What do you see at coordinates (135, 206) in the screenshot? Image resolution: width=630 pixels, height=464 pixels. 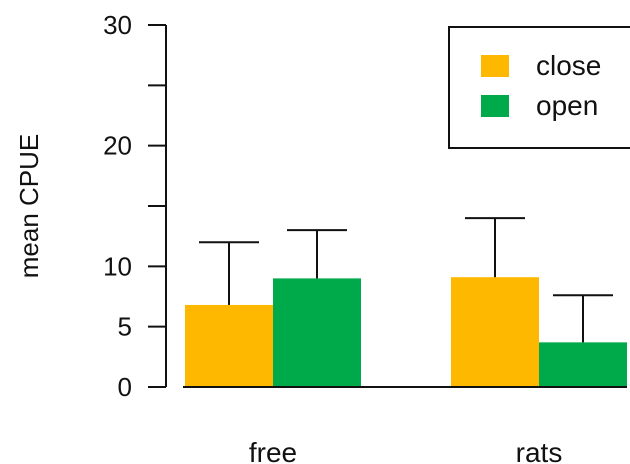 I see `y-axis: 0 5 10 20 30` at bounding box center [135, 206].